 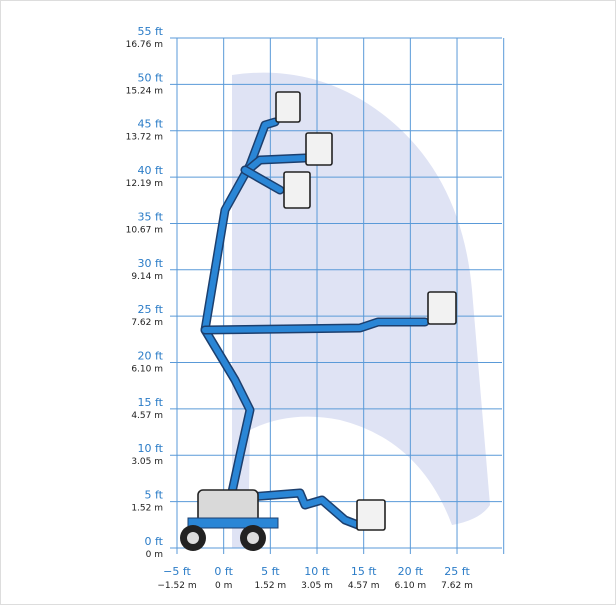 I want to click on y-label-ft: 10 ft, so click(x=151, y=448).